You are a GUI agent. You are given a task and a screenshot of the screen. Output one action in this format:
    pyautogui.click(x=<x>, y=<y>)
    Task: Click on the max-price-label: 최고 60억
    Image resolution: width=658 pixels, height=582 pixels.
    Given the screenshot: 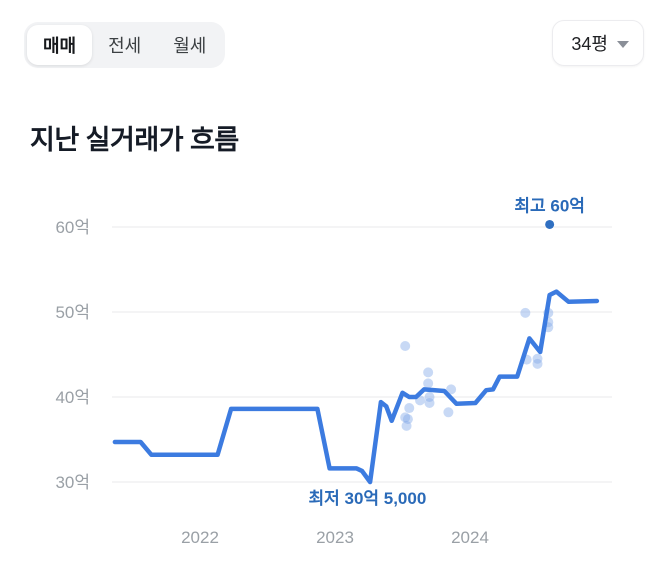 What is the action you would take?
    pyautogui.click(x=549, y=205)
    